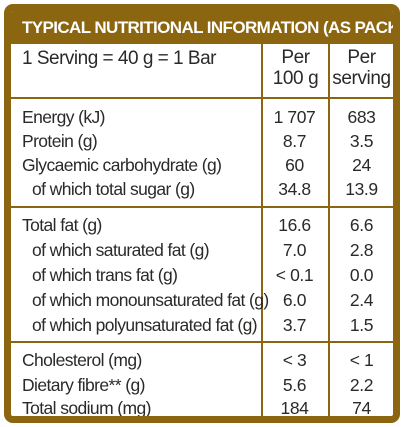 The width and height of the screenshot is (406, 427). What do you see at coordinates (294, 300) in the screenshot?
I see `per-100g-value: 6.0` at bounding box center [294, 300].